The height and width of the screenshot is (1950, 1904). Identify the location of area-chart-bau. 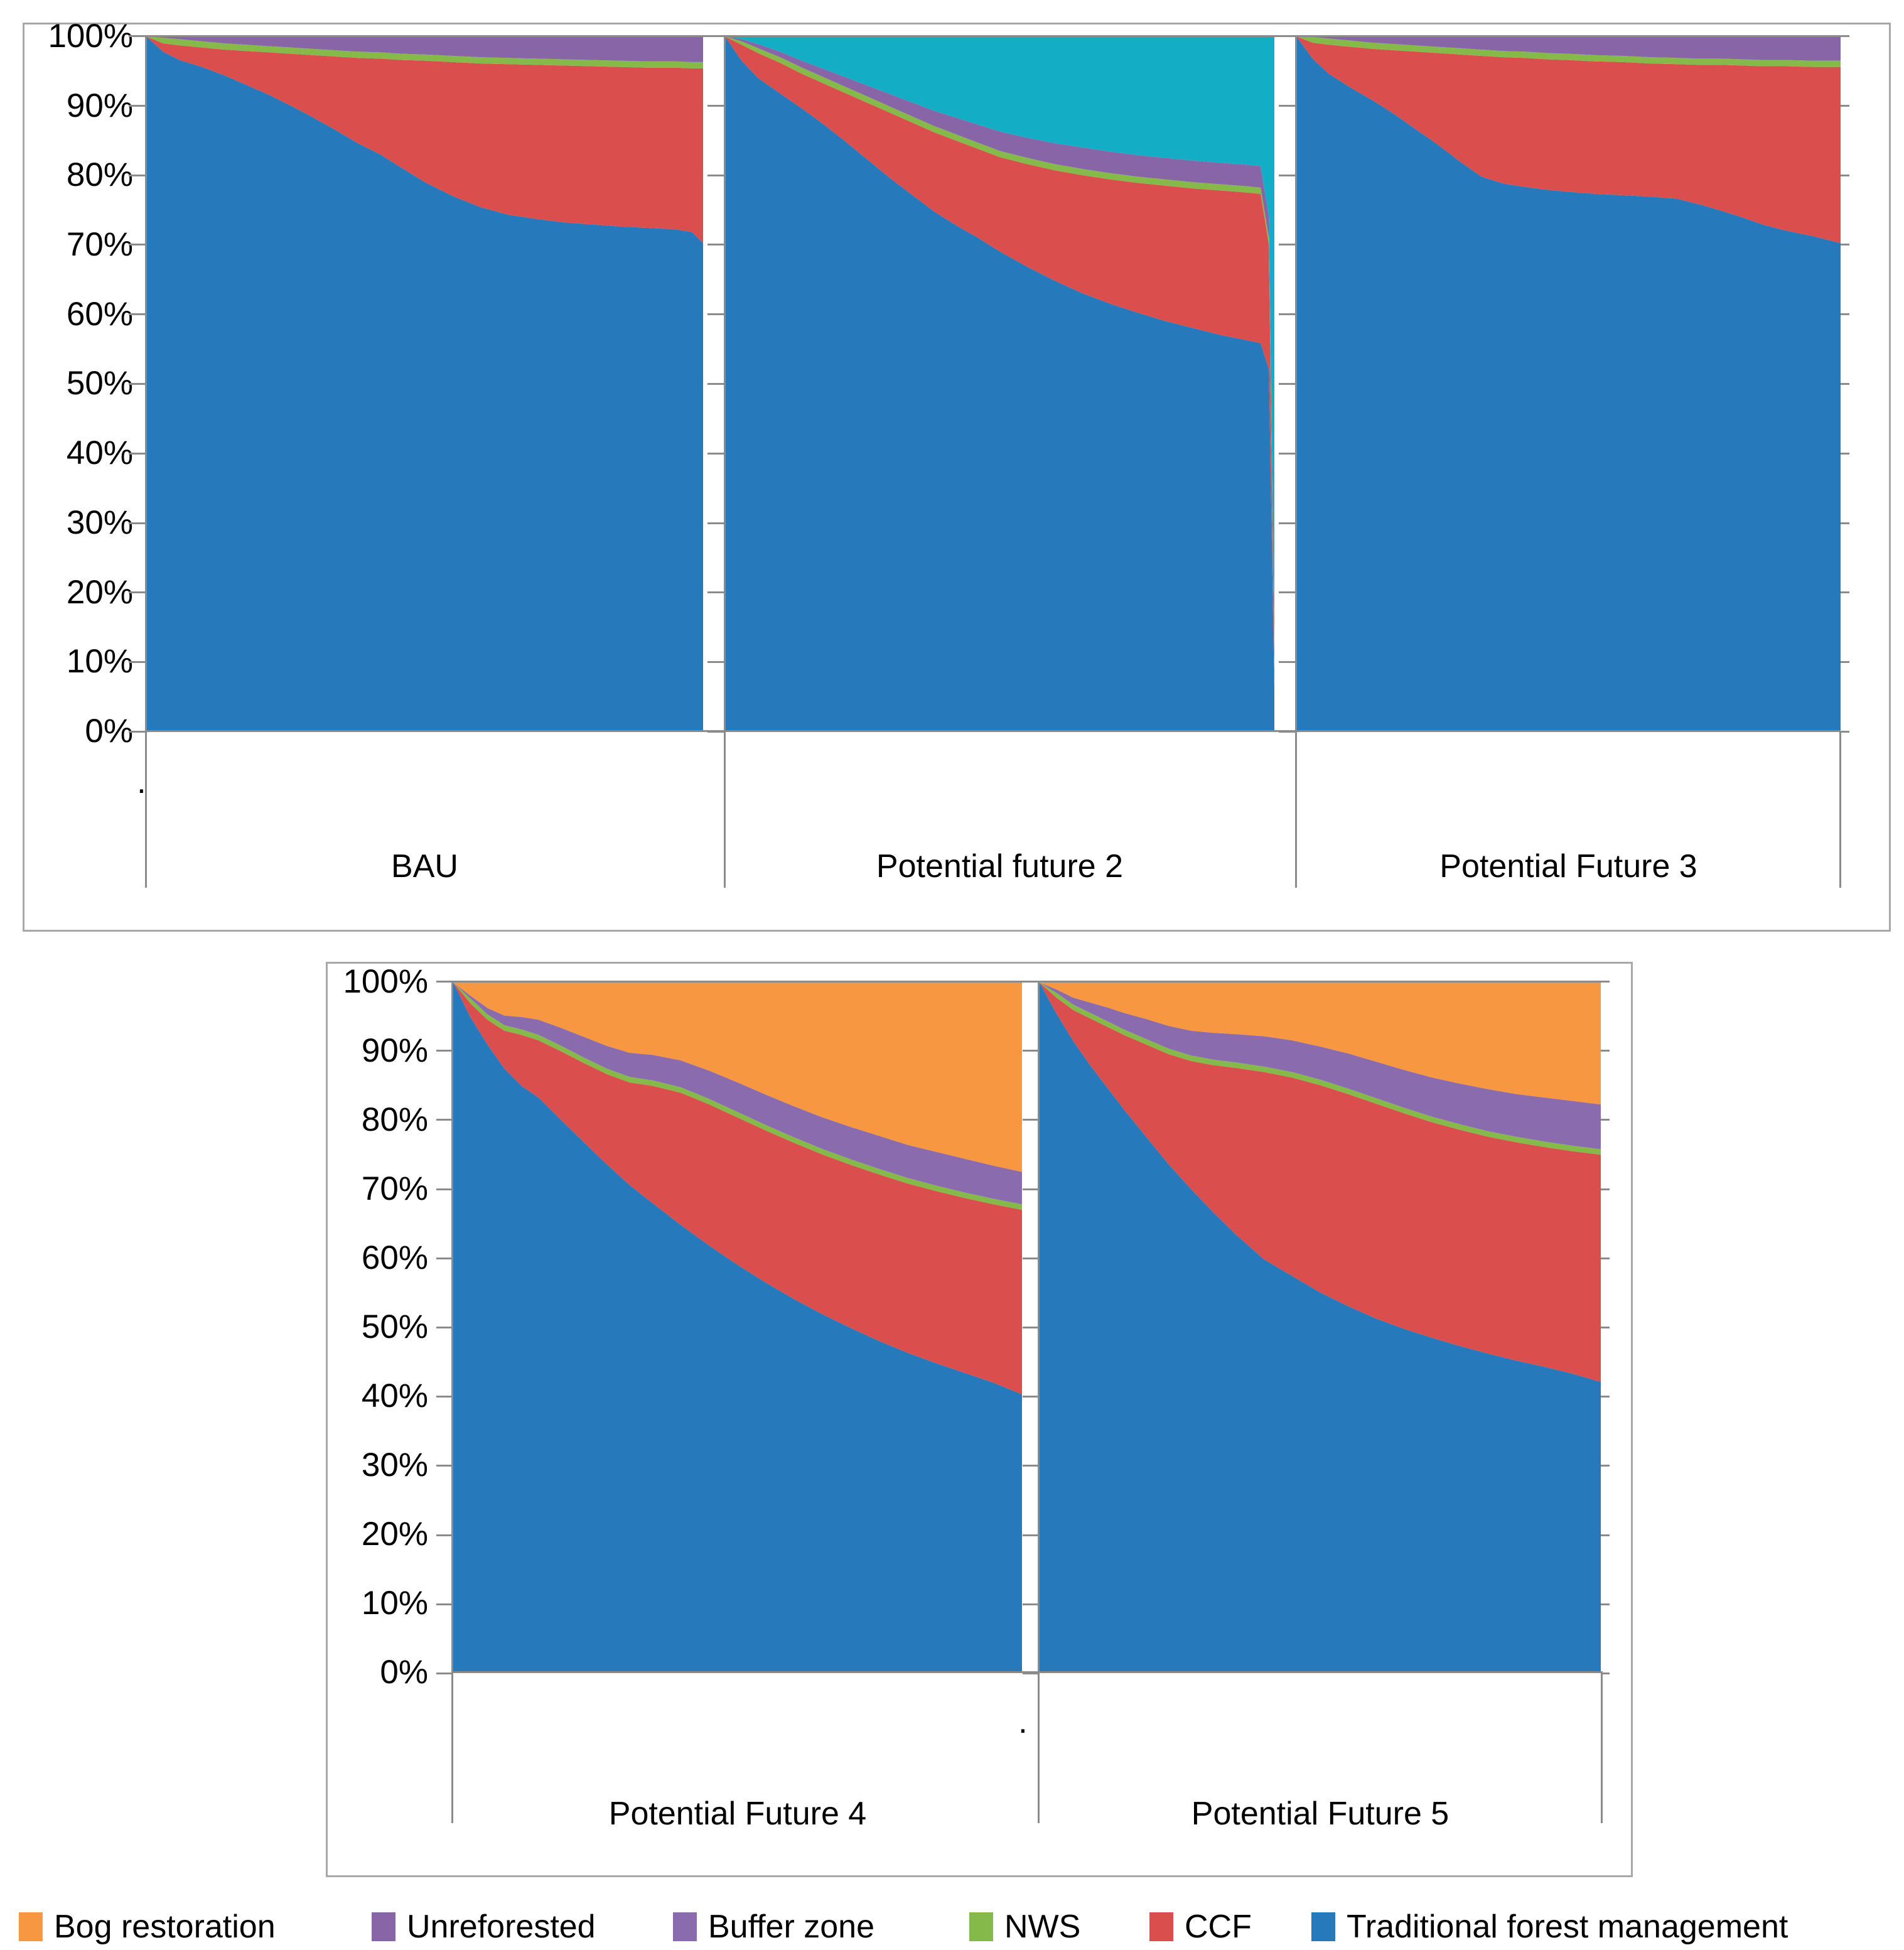
(424, 383).